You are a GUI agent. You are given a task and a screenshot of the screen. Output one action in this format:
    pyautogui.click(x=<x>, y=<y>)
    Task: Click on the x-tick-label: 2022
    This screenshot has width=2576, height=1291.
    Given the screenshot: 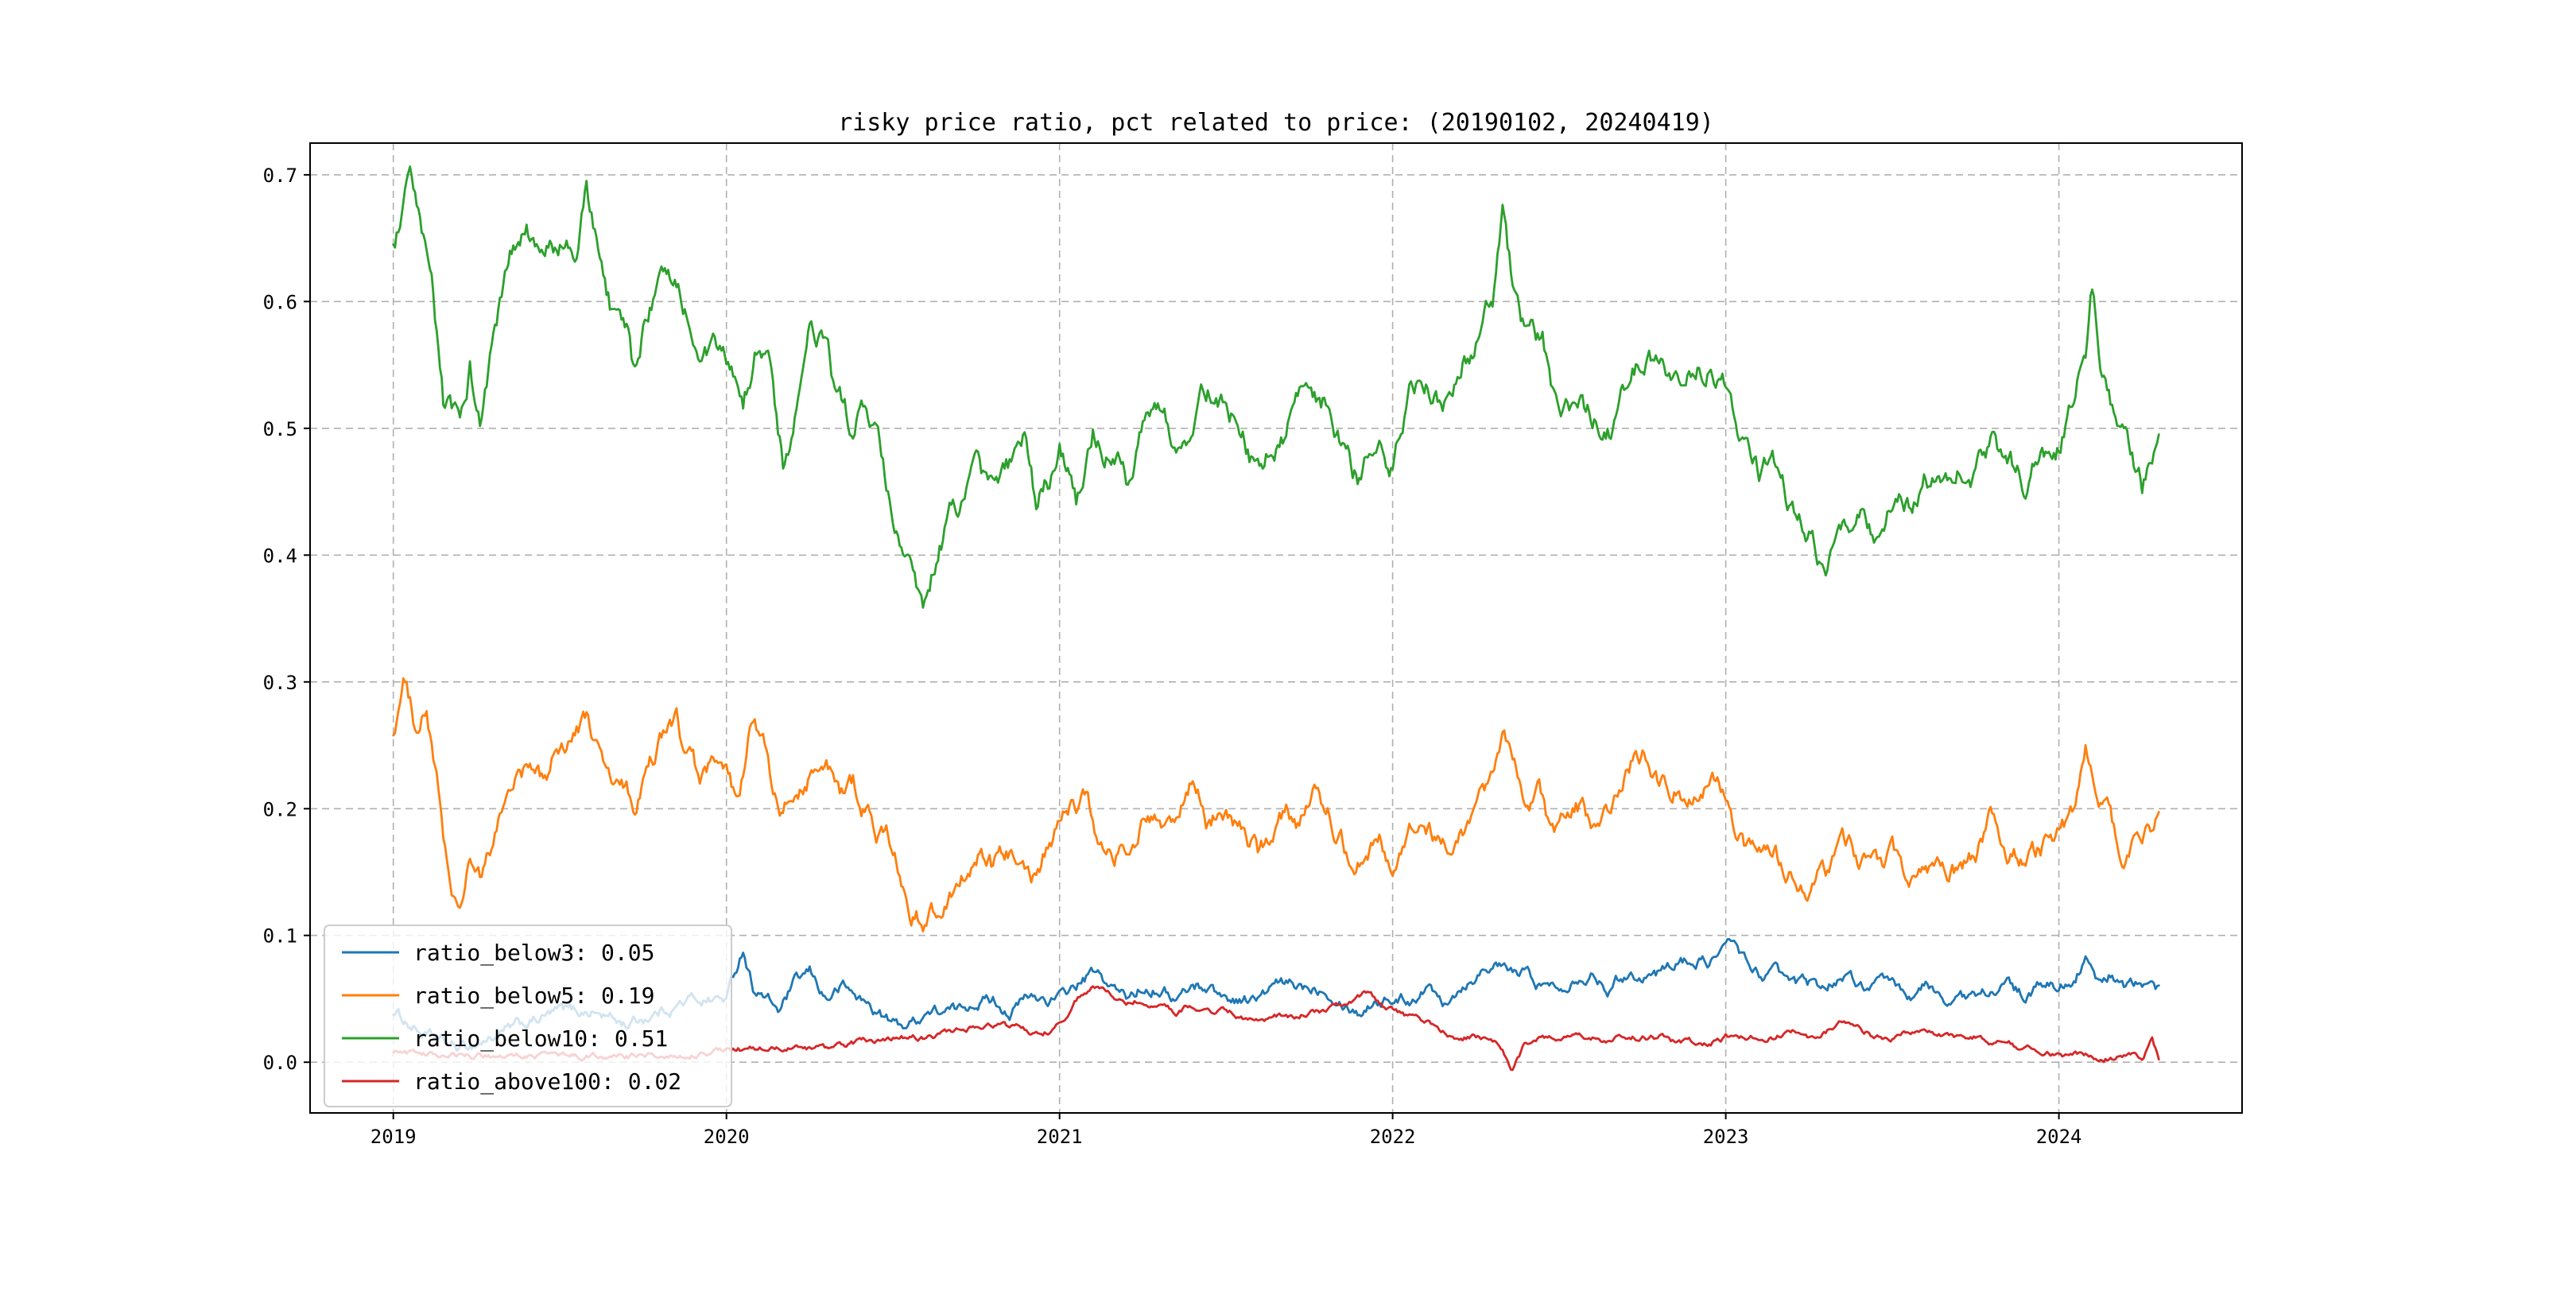 What is the action you would take?
    pyautogui.click(x=1393, y=1137)
    